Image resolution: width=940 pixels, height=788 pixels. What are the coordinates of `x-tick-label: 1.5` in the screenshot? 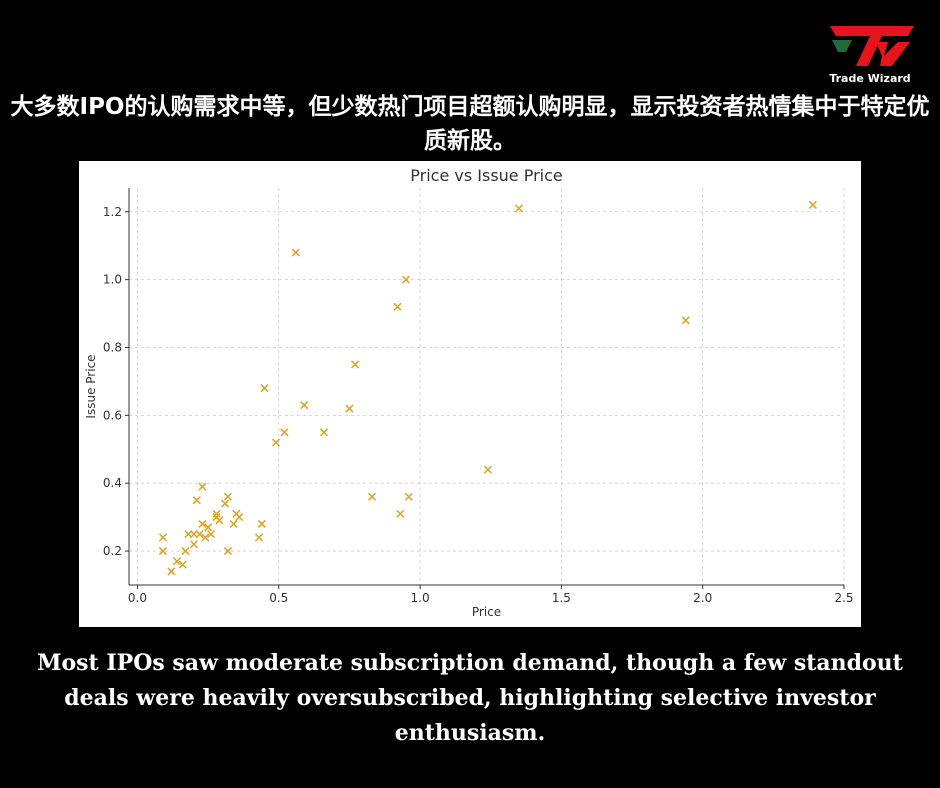 It's located at (561, 598).